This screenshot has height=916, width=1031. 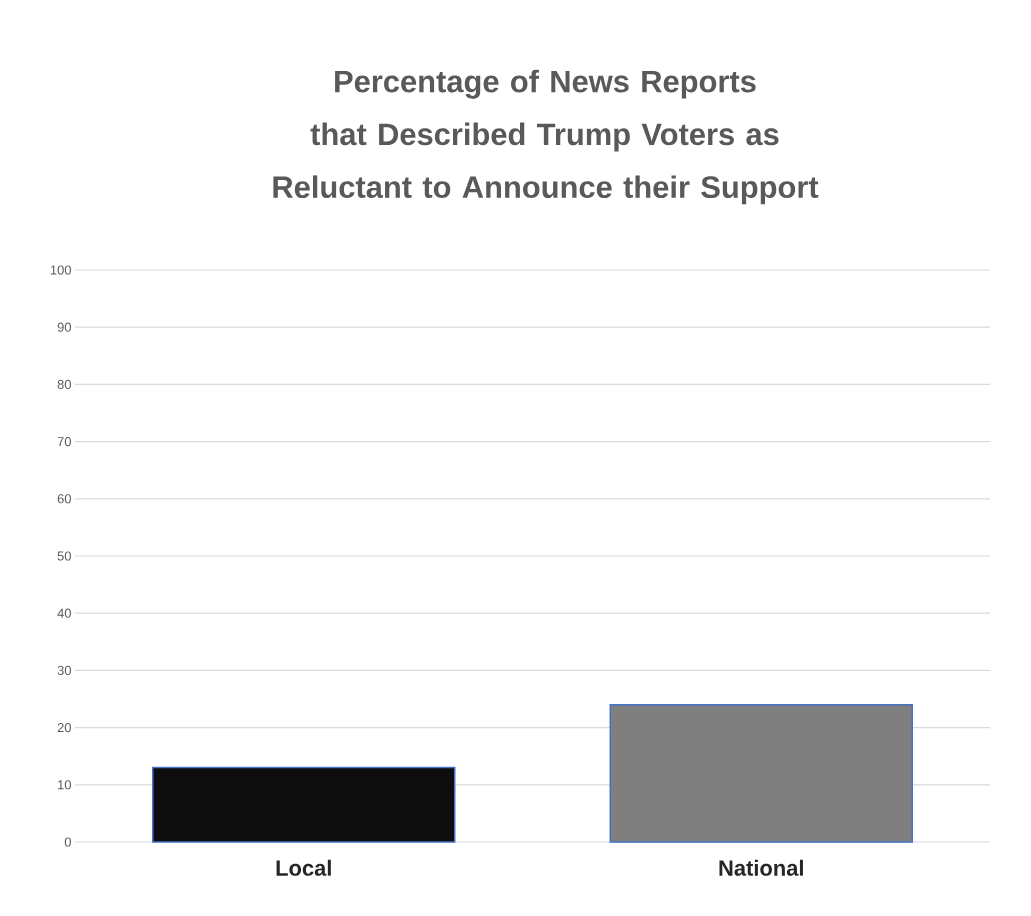 I want to click on y-tick-label: 100, so click(x=60, y=270).